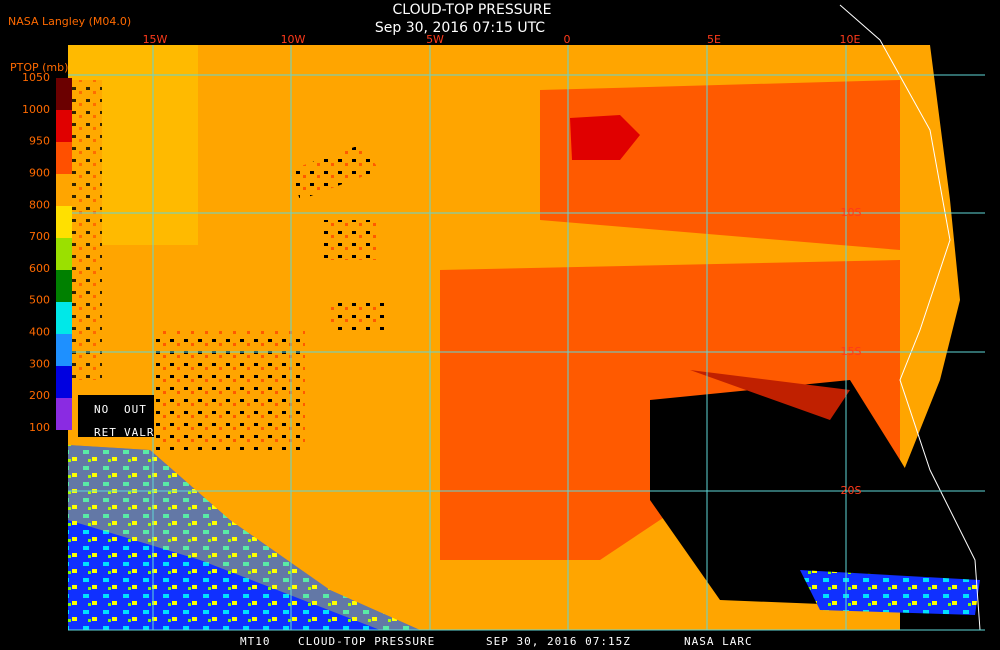 The width and height of the screenshot is (1000, 650). What do you see at coordinates (293, 39) in the screenshot?
I see `longitude-label: 10W` at bounding box center [293, 39].